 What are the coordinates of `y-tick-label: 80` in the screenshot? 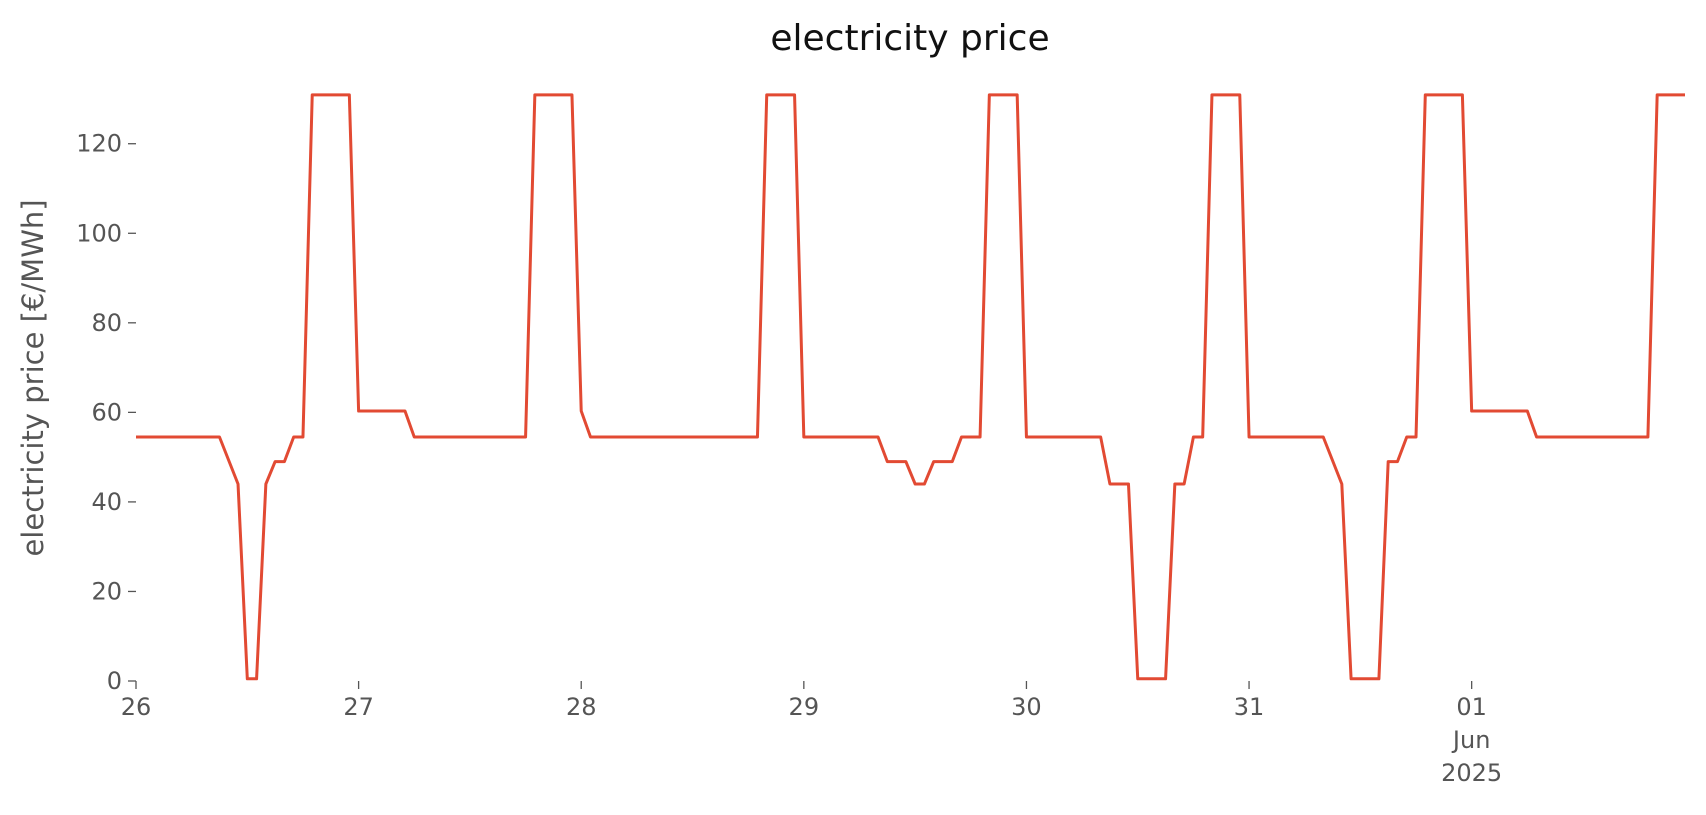 It's located at (106, 323).